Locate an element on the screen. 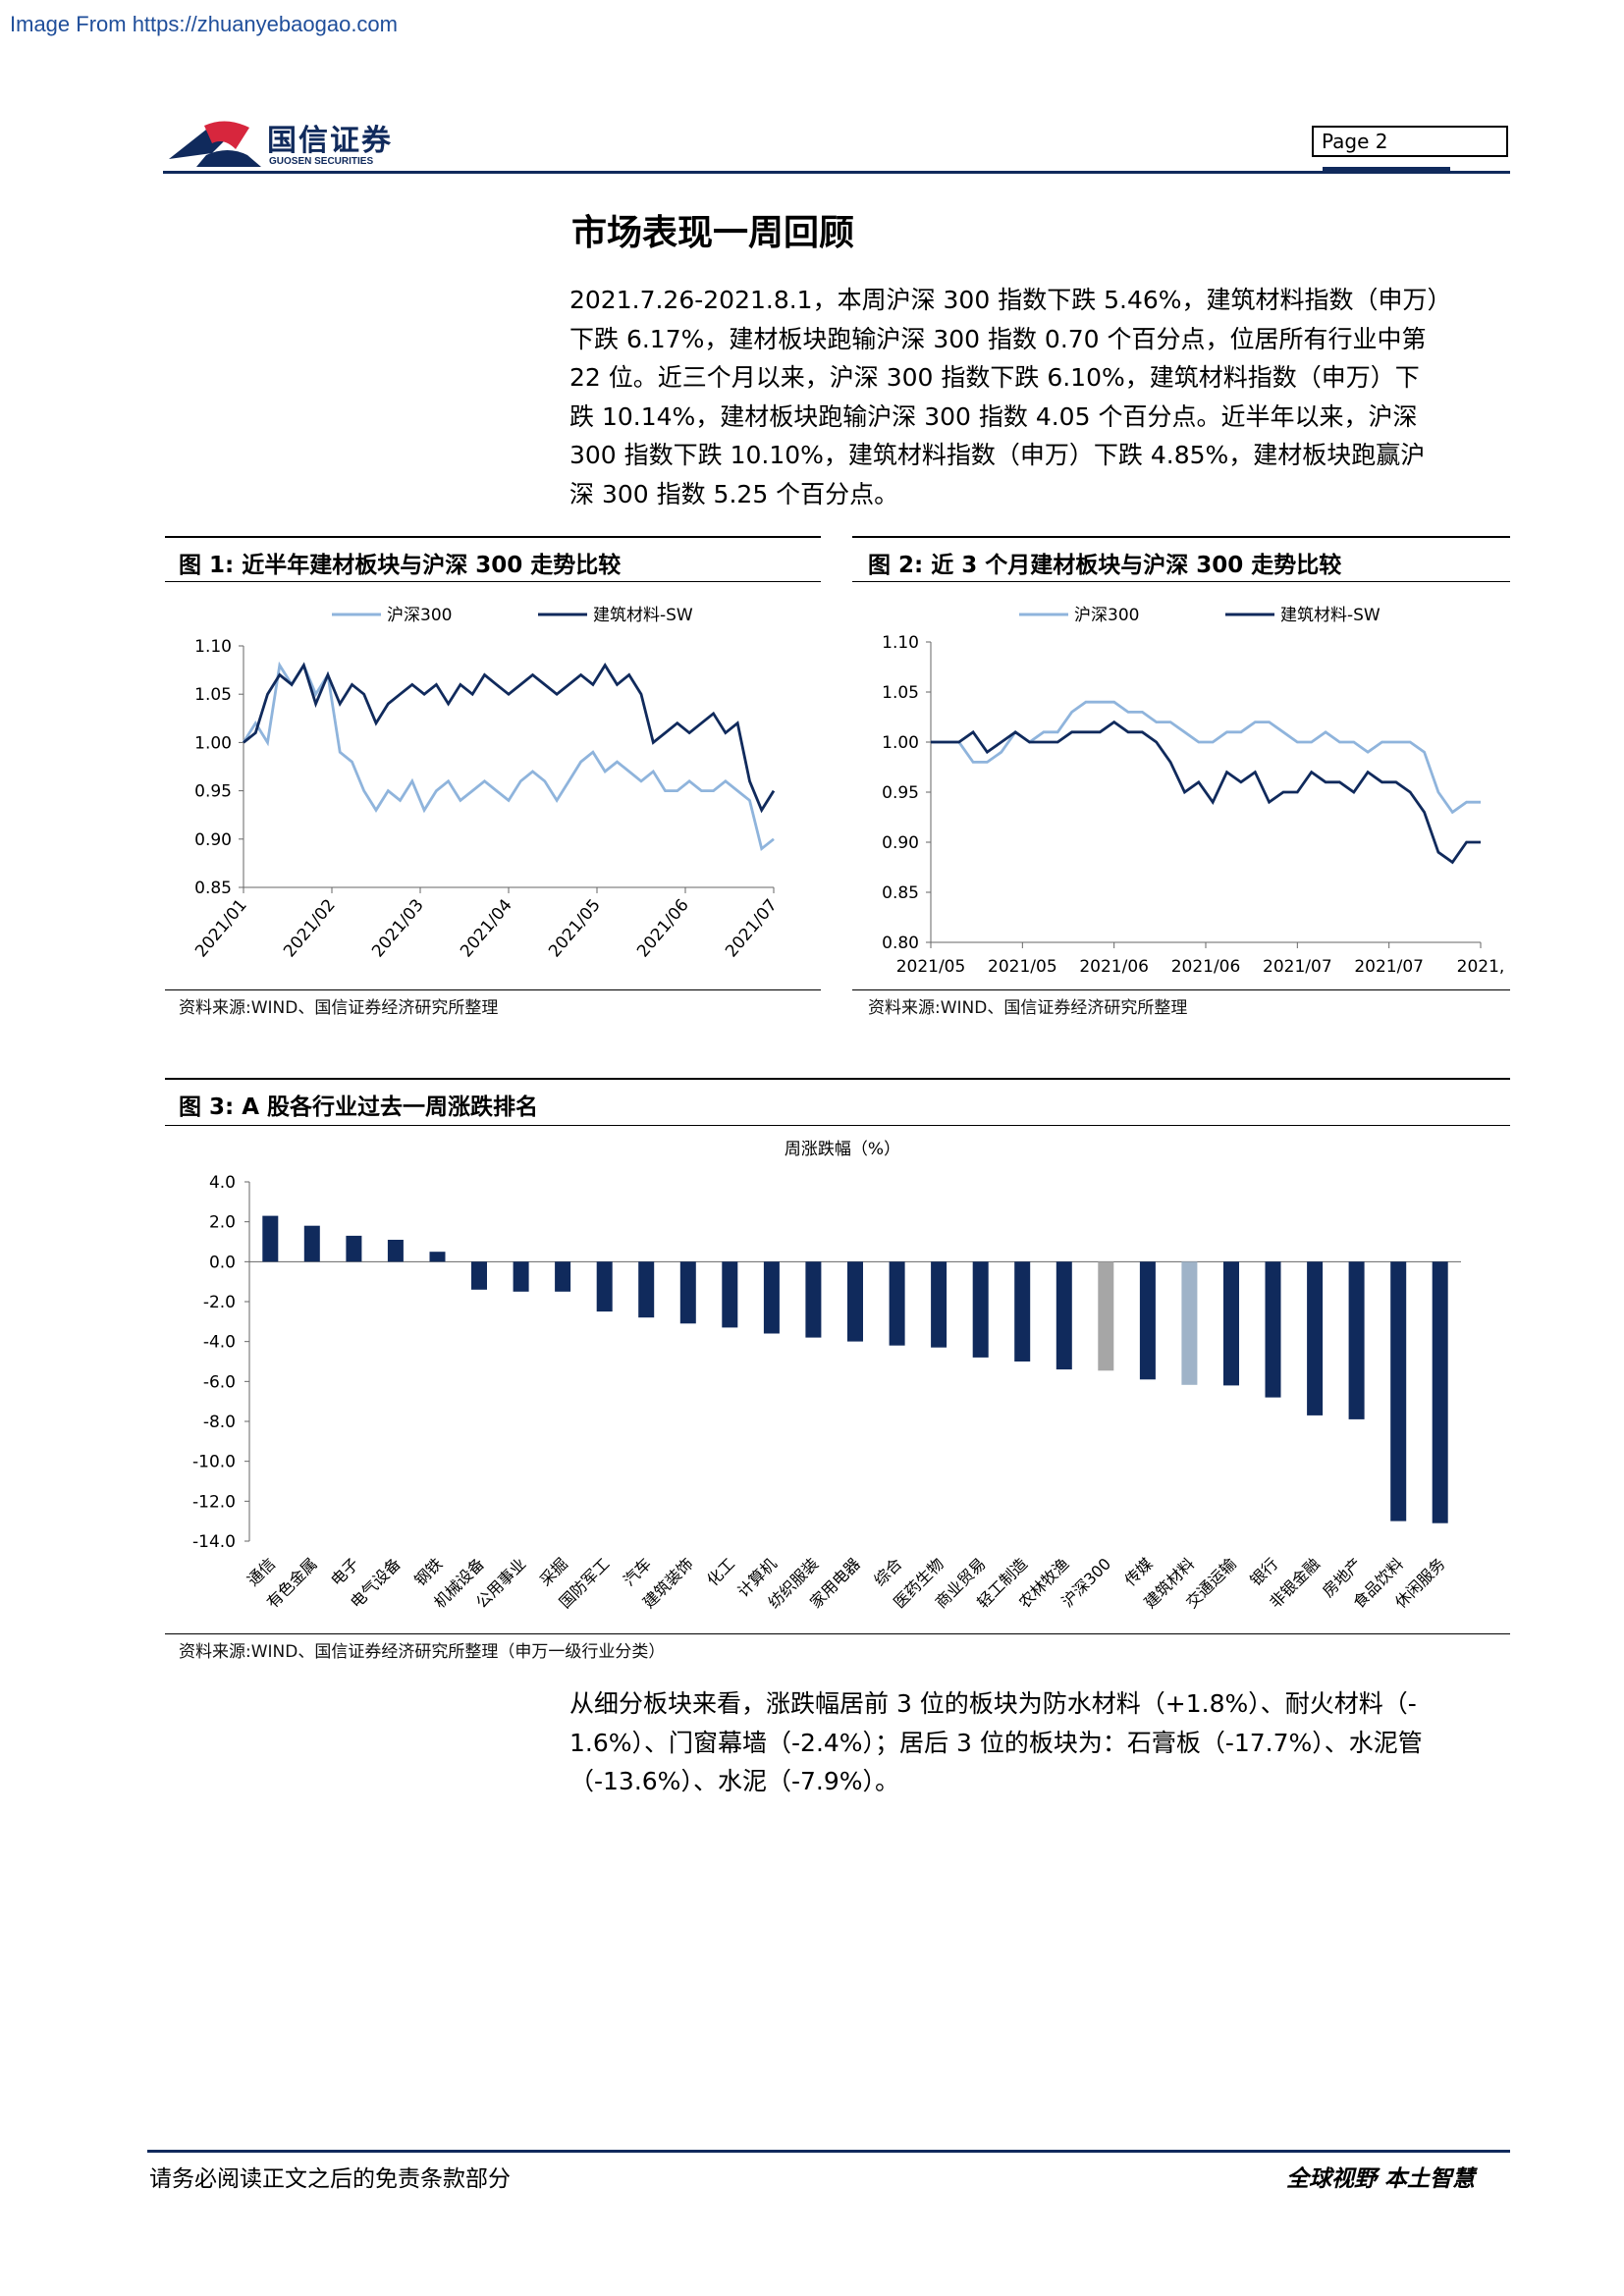 Image resolution: width=1624 pixels, height=2296 pixels. fig2-title-rule is located at coordinates (1181, 582).